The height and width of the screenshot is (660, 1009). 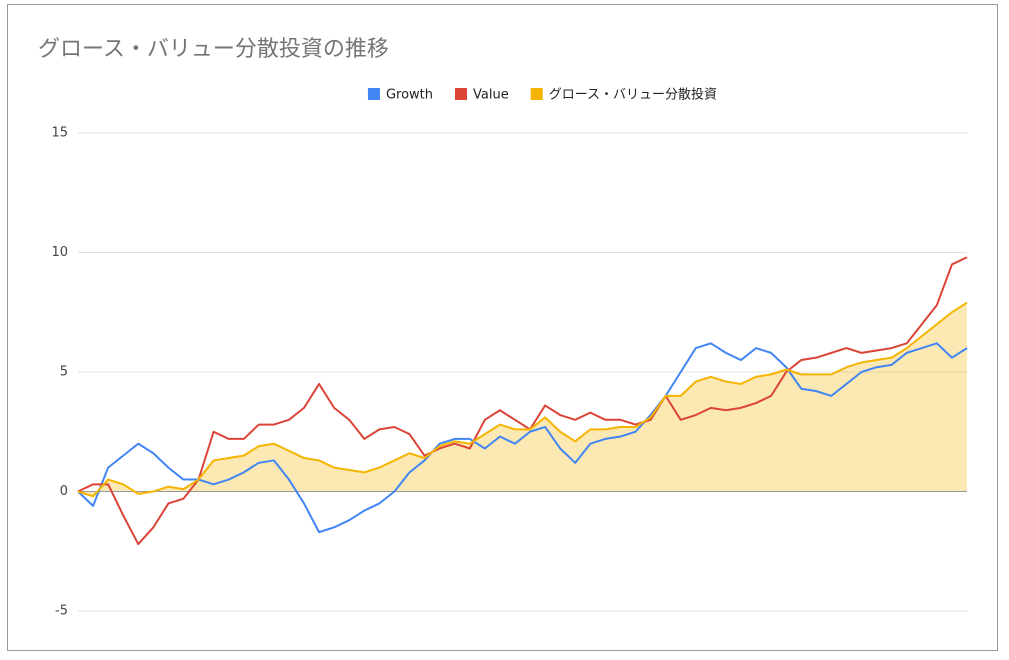 I want to click on chart-title: グロース・バリュー分散投資の推移, so click(x=213, y=49).